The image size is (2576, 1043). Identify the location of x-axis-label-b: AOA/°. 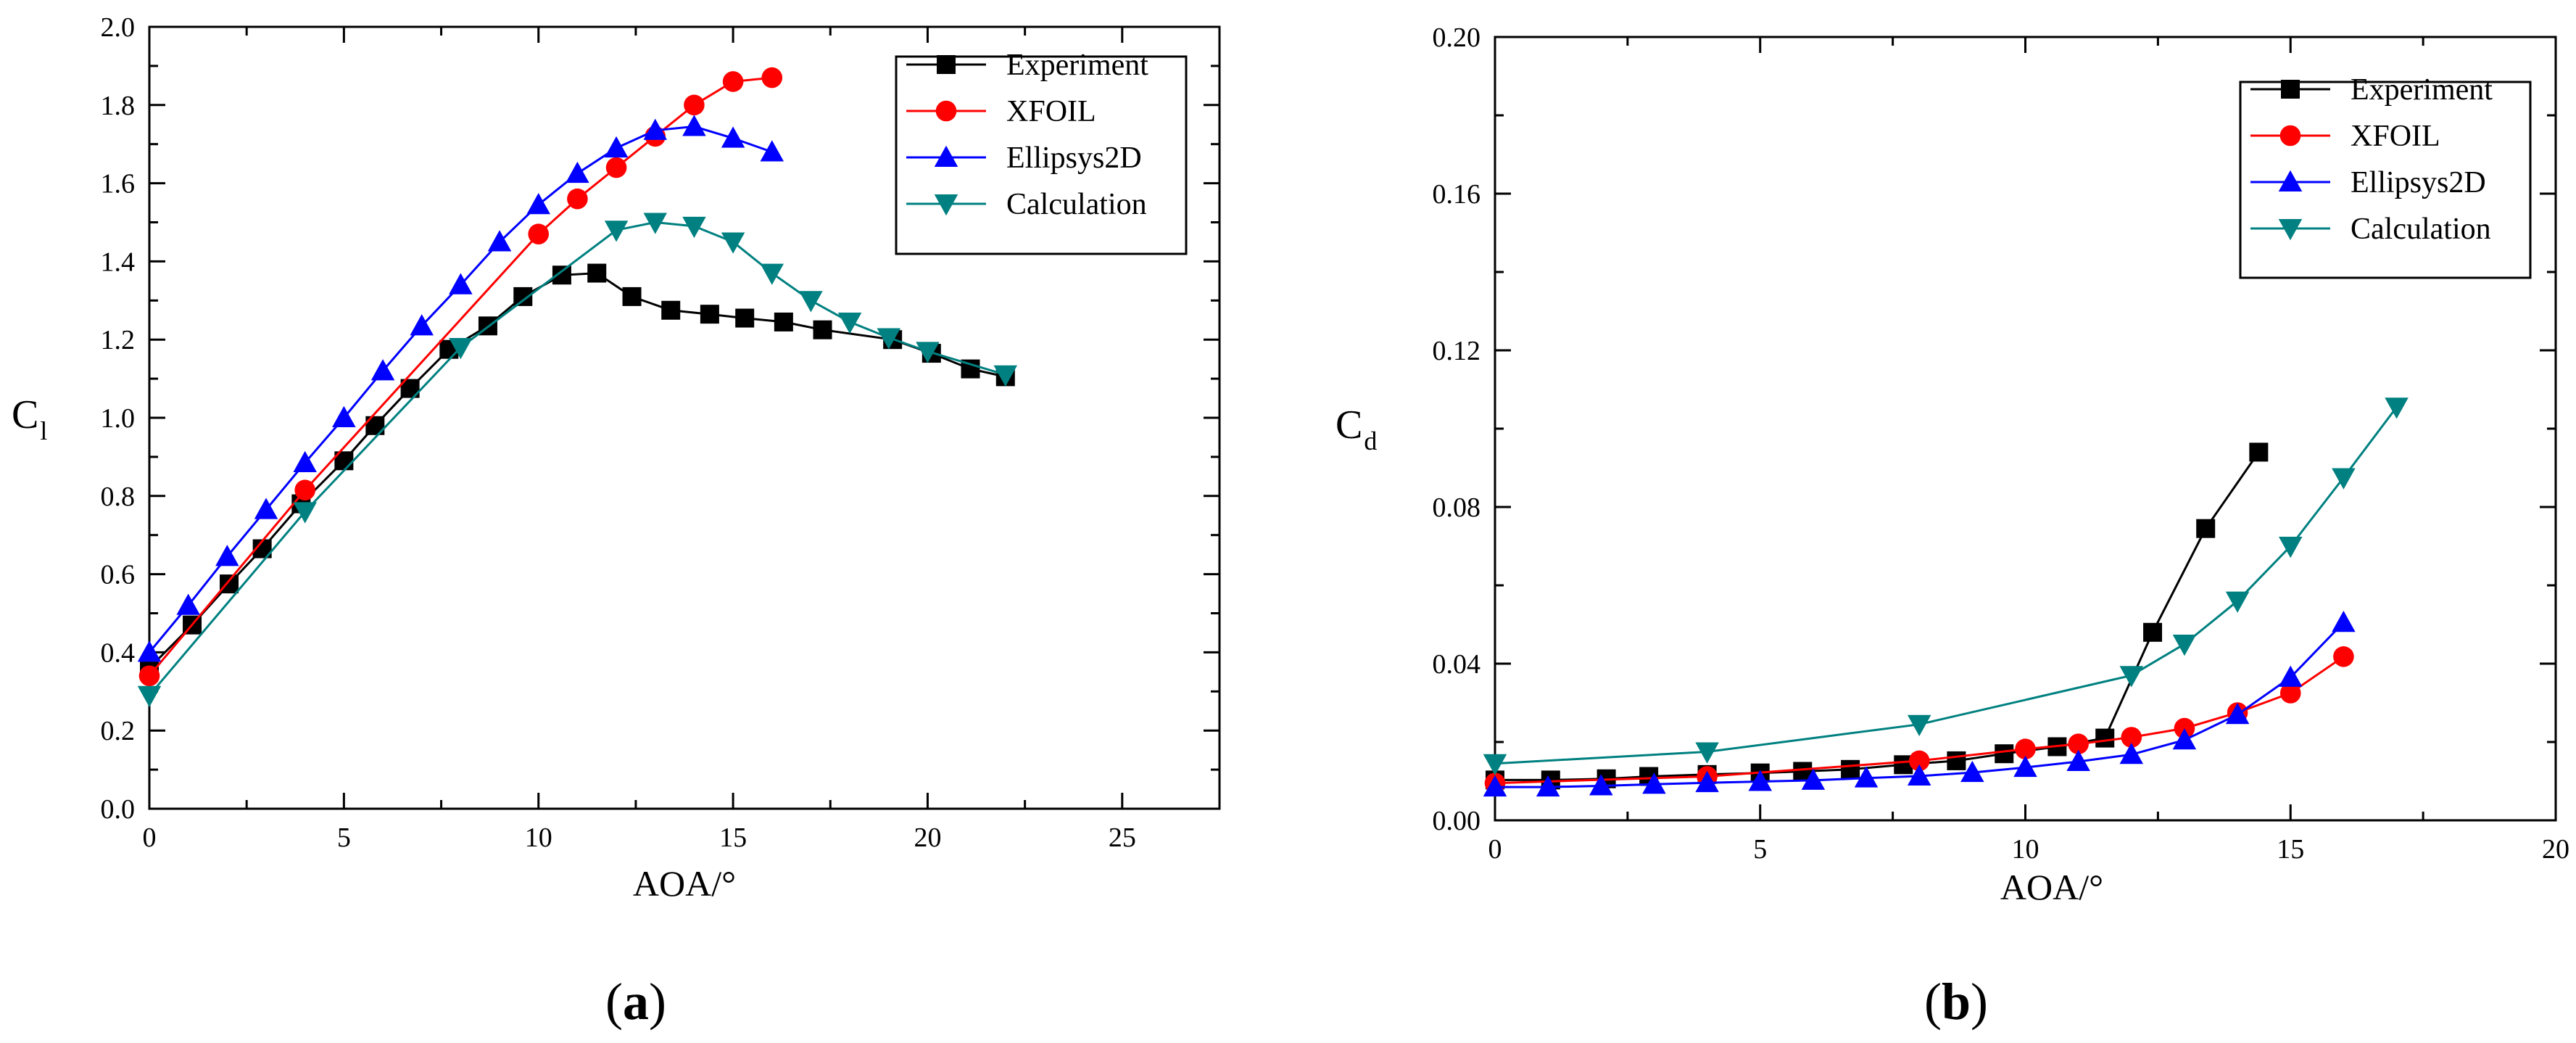
(2051, 887).